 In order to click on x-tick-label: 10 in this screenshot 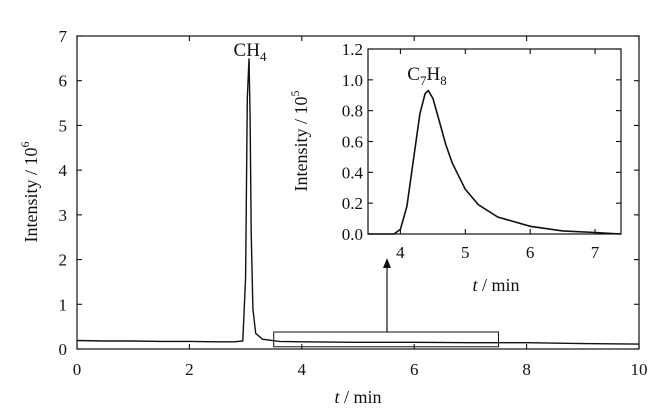, I will do `click(639, 369)`.